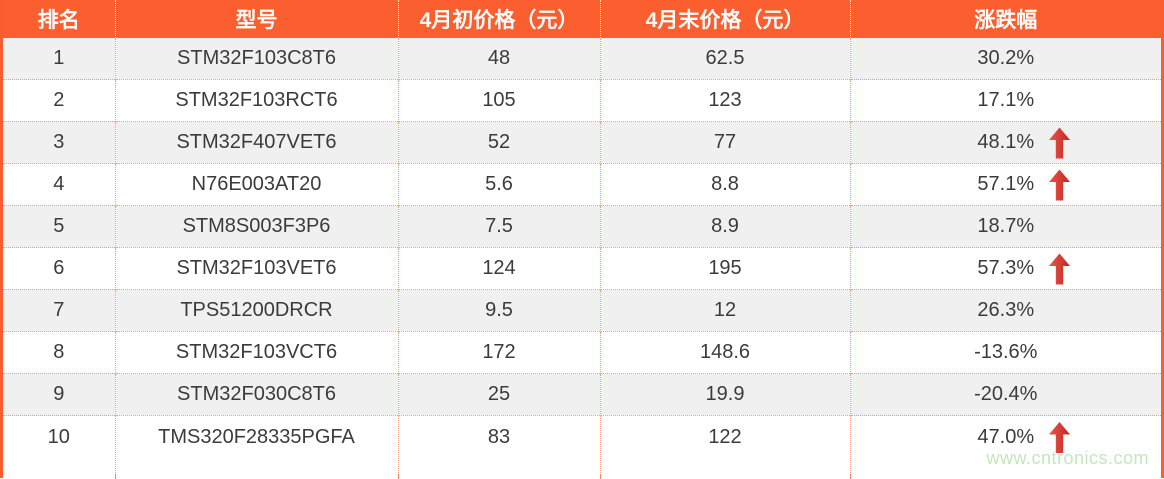 This screenshot has width=1164, height=479. Describe the element at coordinates (499, 59) in the screenshot. I see `price-start-cell: 48` at that location.